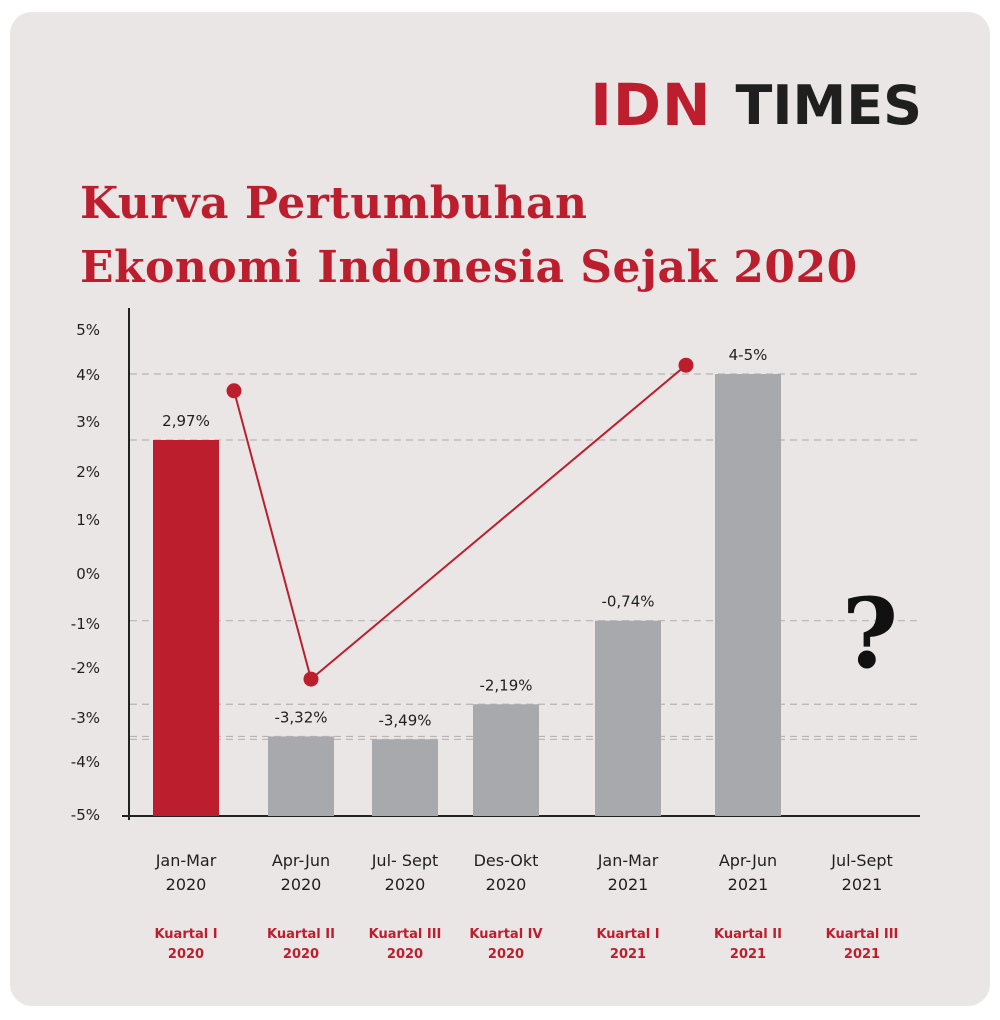 The height and width of the screenshot is (1020, 1000). I want to click on idn-times-logo: IDN TIMES, so click(756, 105).